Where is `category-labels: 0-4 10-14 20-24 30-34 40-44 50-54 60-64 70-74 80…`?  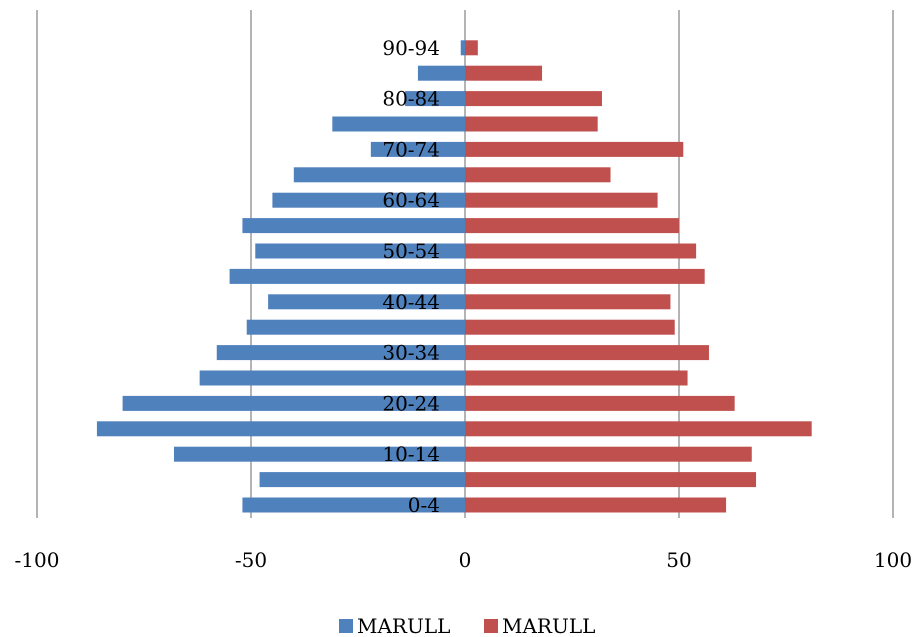
category-labels: 0-4 10-14 20-24 30-34 40-44 50-54 60-64 70-74 80… is located at coordinates (411, 276).